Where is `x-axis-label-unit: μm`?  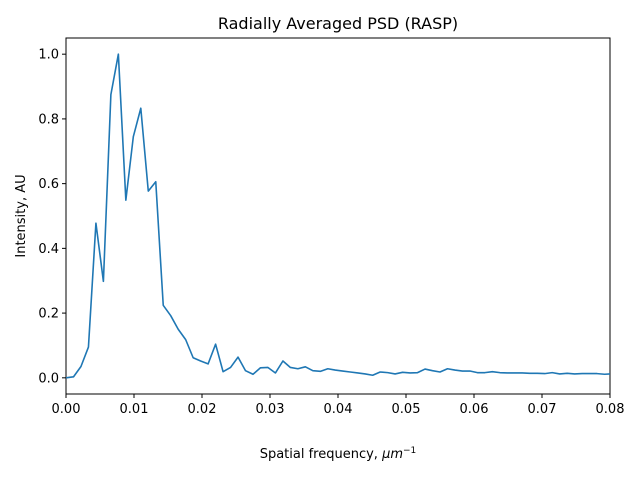 x-axis-label-unit: μm is located at coordinates (392, 454).